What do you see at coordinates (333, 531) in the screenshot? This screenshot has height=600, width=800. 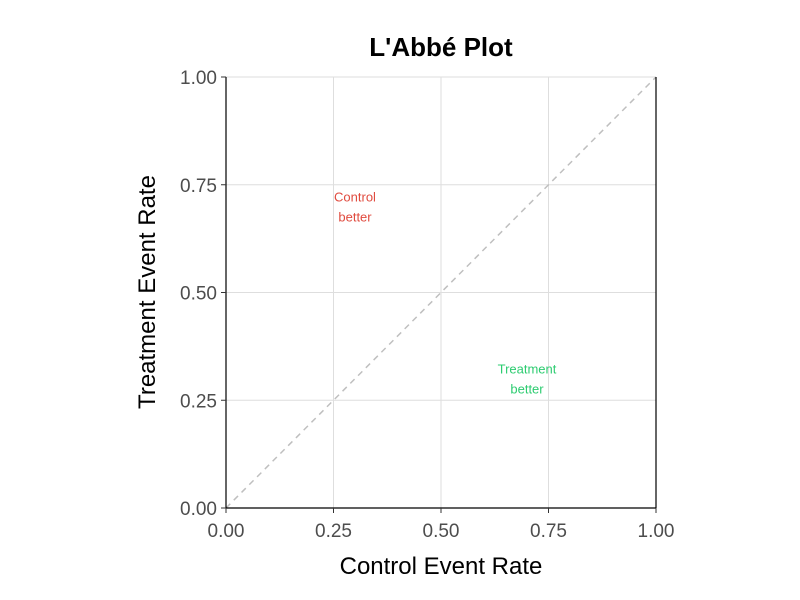 I see `x-tick-label-1: 0.25` at bounding box center [333, 531].